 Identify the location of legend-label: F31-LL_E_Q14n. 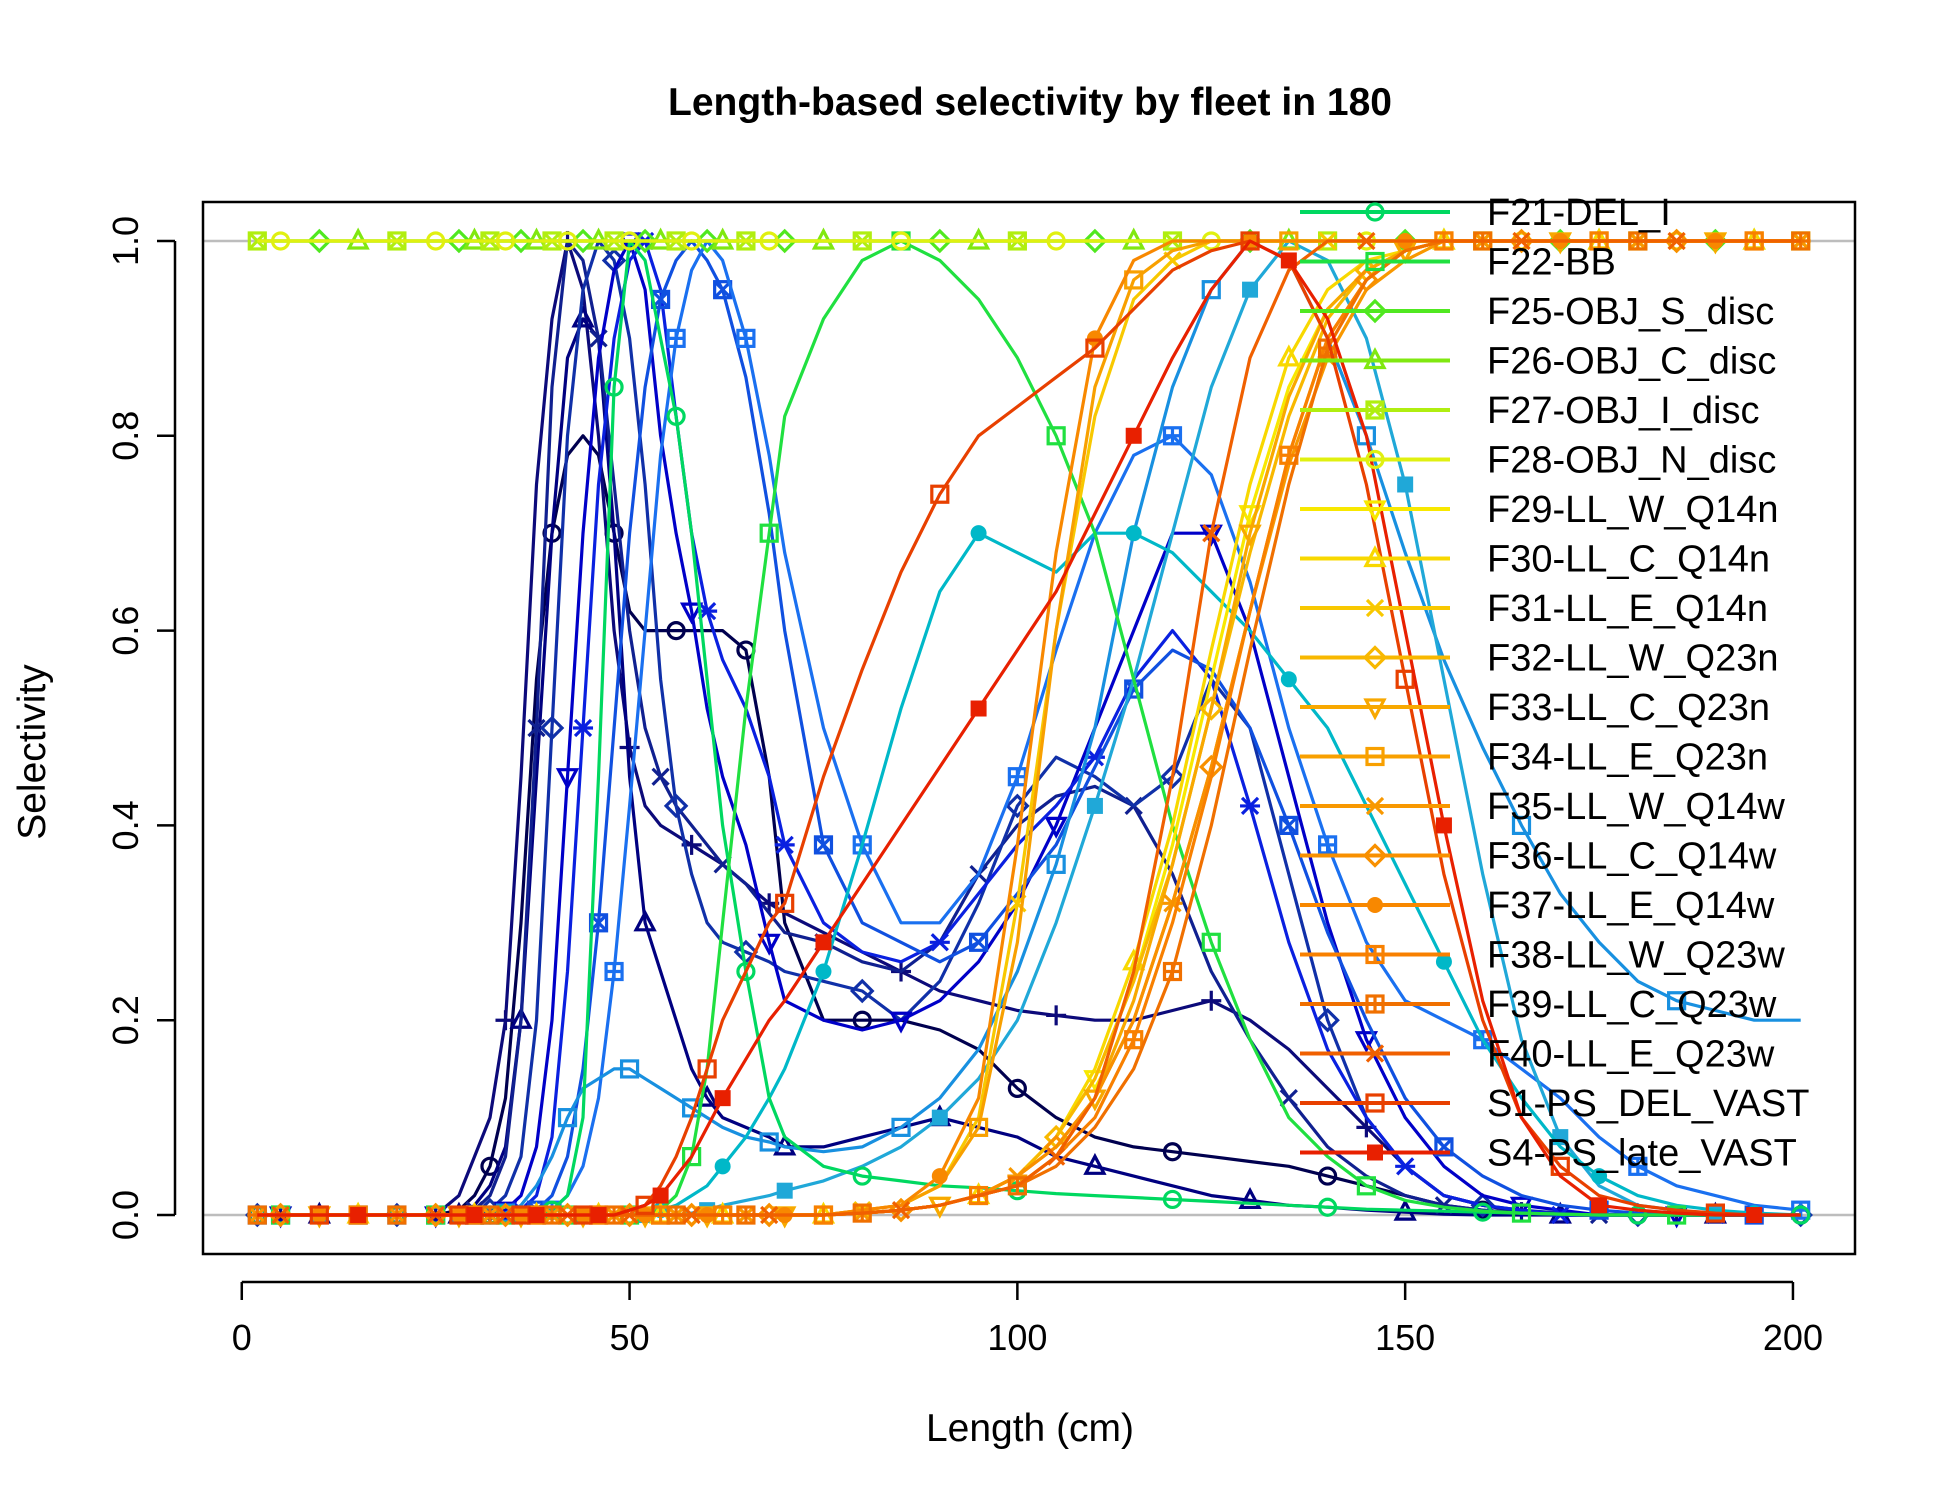
(1627, 609).